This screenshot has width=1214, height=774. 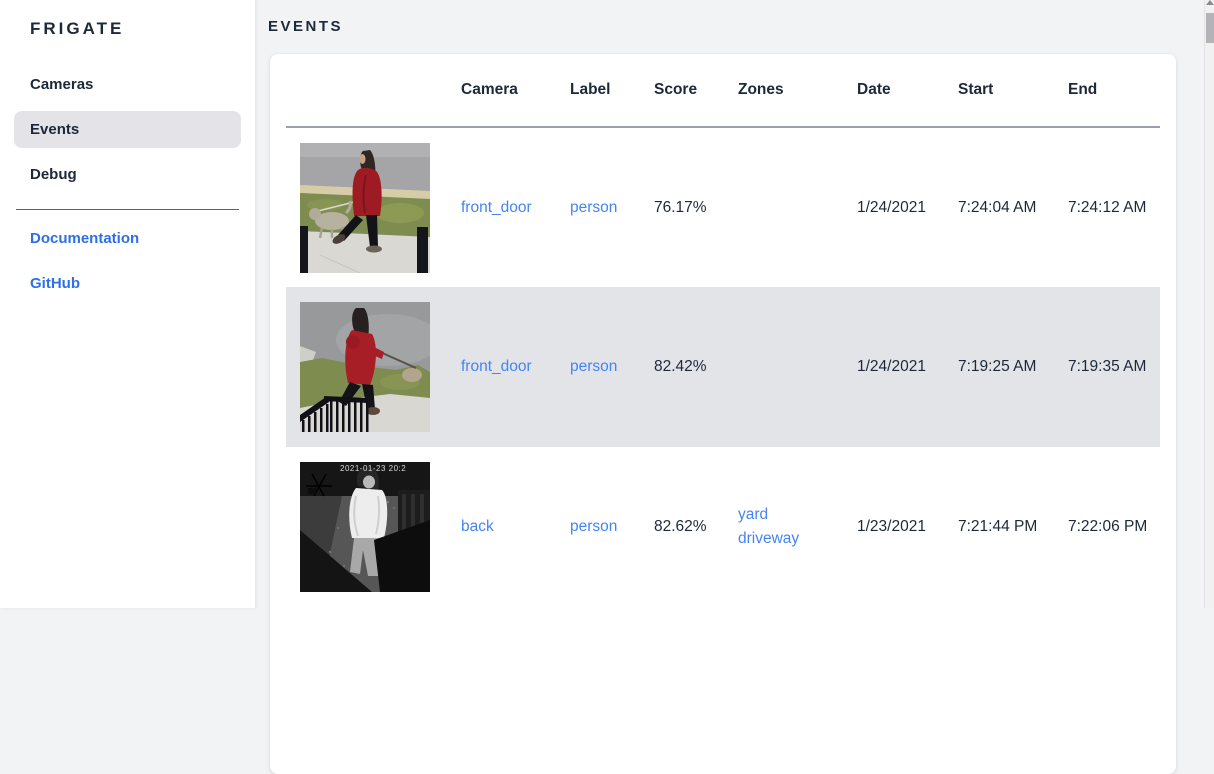 What do you see at coordinates (365, 207) in the screenshot?
I see `event-thumbnail-person-red-coat-dog` at bounding box center [365, 207].